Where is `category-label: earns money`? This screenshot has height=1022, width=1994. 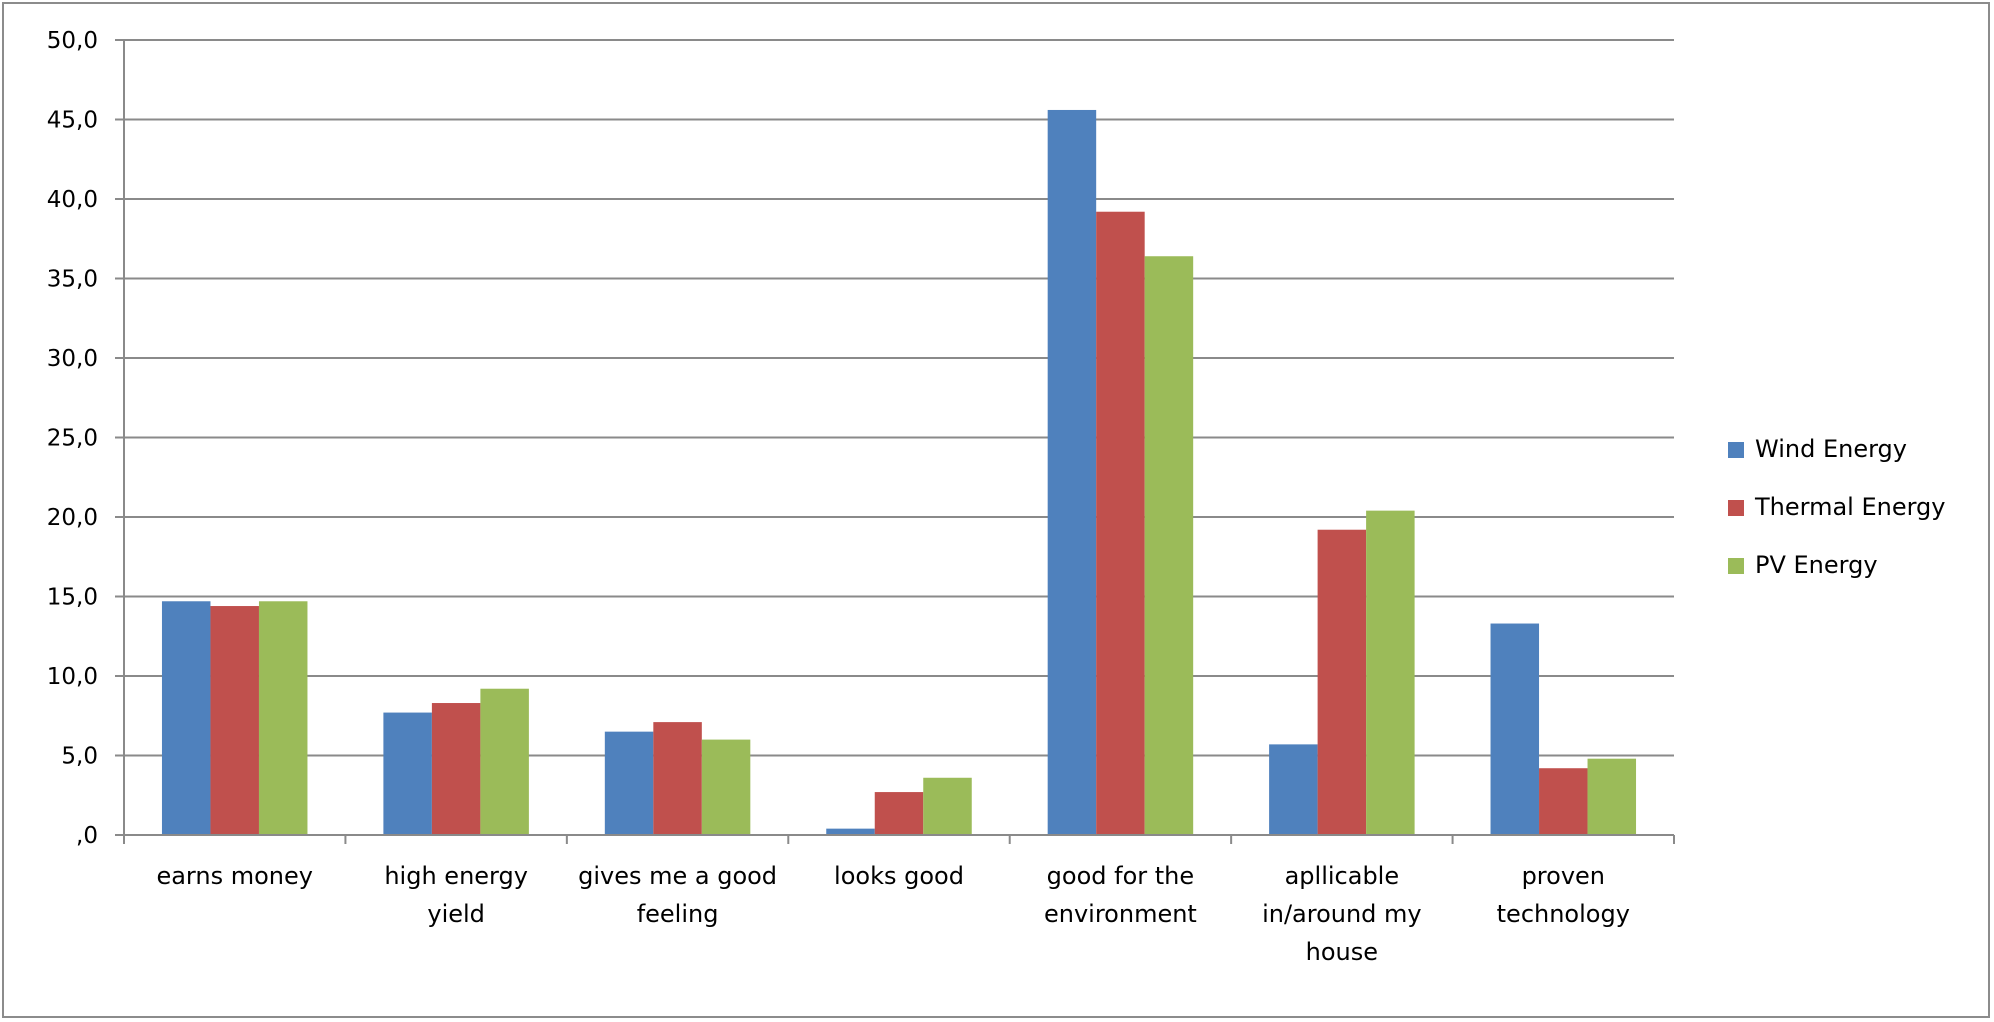 category-label: earns money is located at coordinates (234, 876).